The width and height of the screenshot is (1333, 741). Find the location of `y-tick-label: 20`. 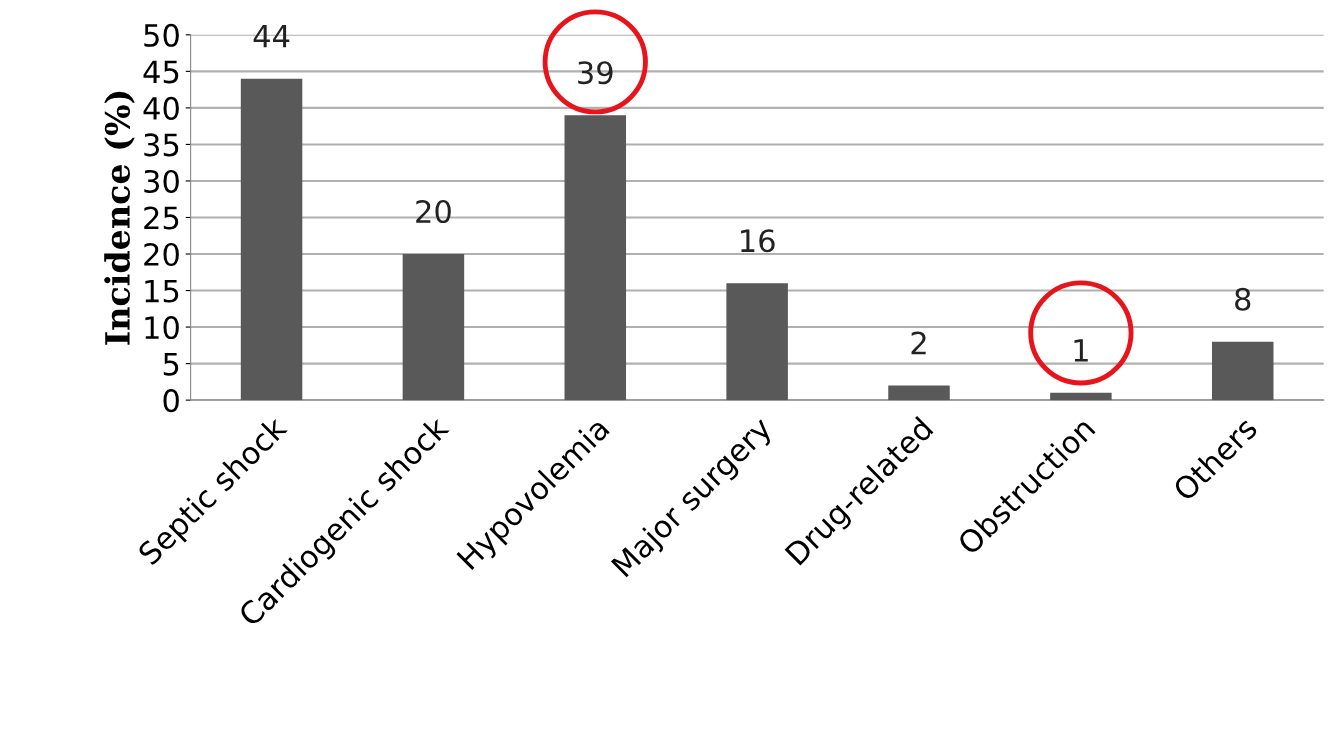

y-tick-label: 20 is located at coordinates (161, 254).